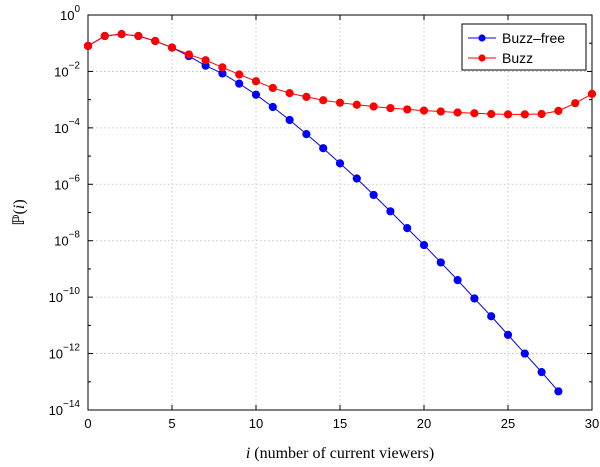 This screenshot has width=600, height=467. I want to click on y-tick-label: 10⁻¹⁰, so click(65, 295).